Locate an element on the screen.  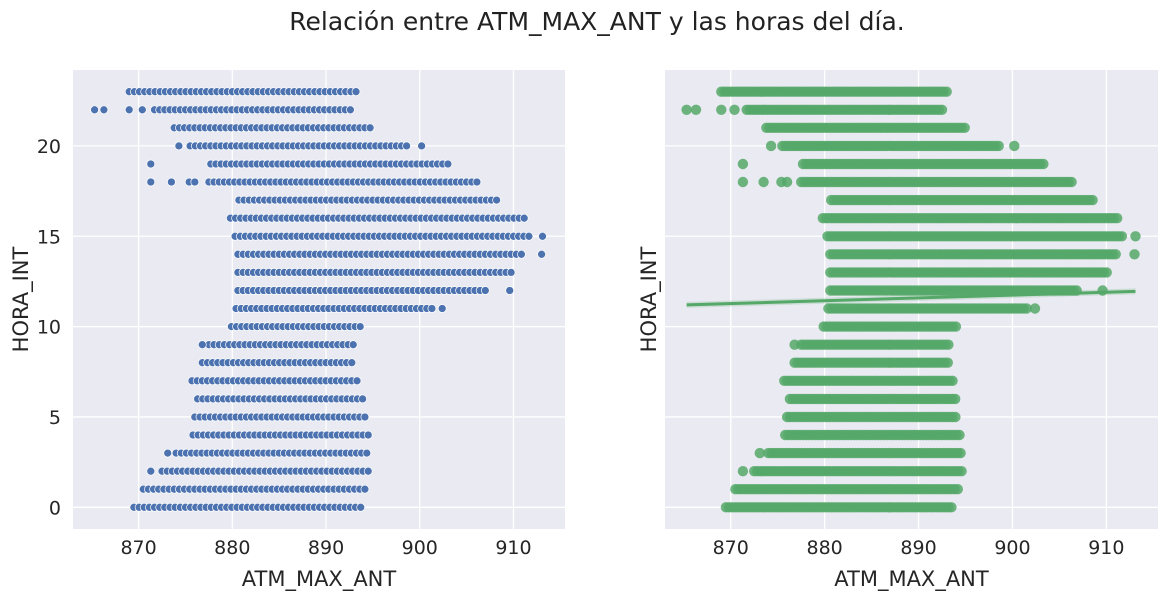
y-tick-label: 20 is located at coordinates (49, 147).